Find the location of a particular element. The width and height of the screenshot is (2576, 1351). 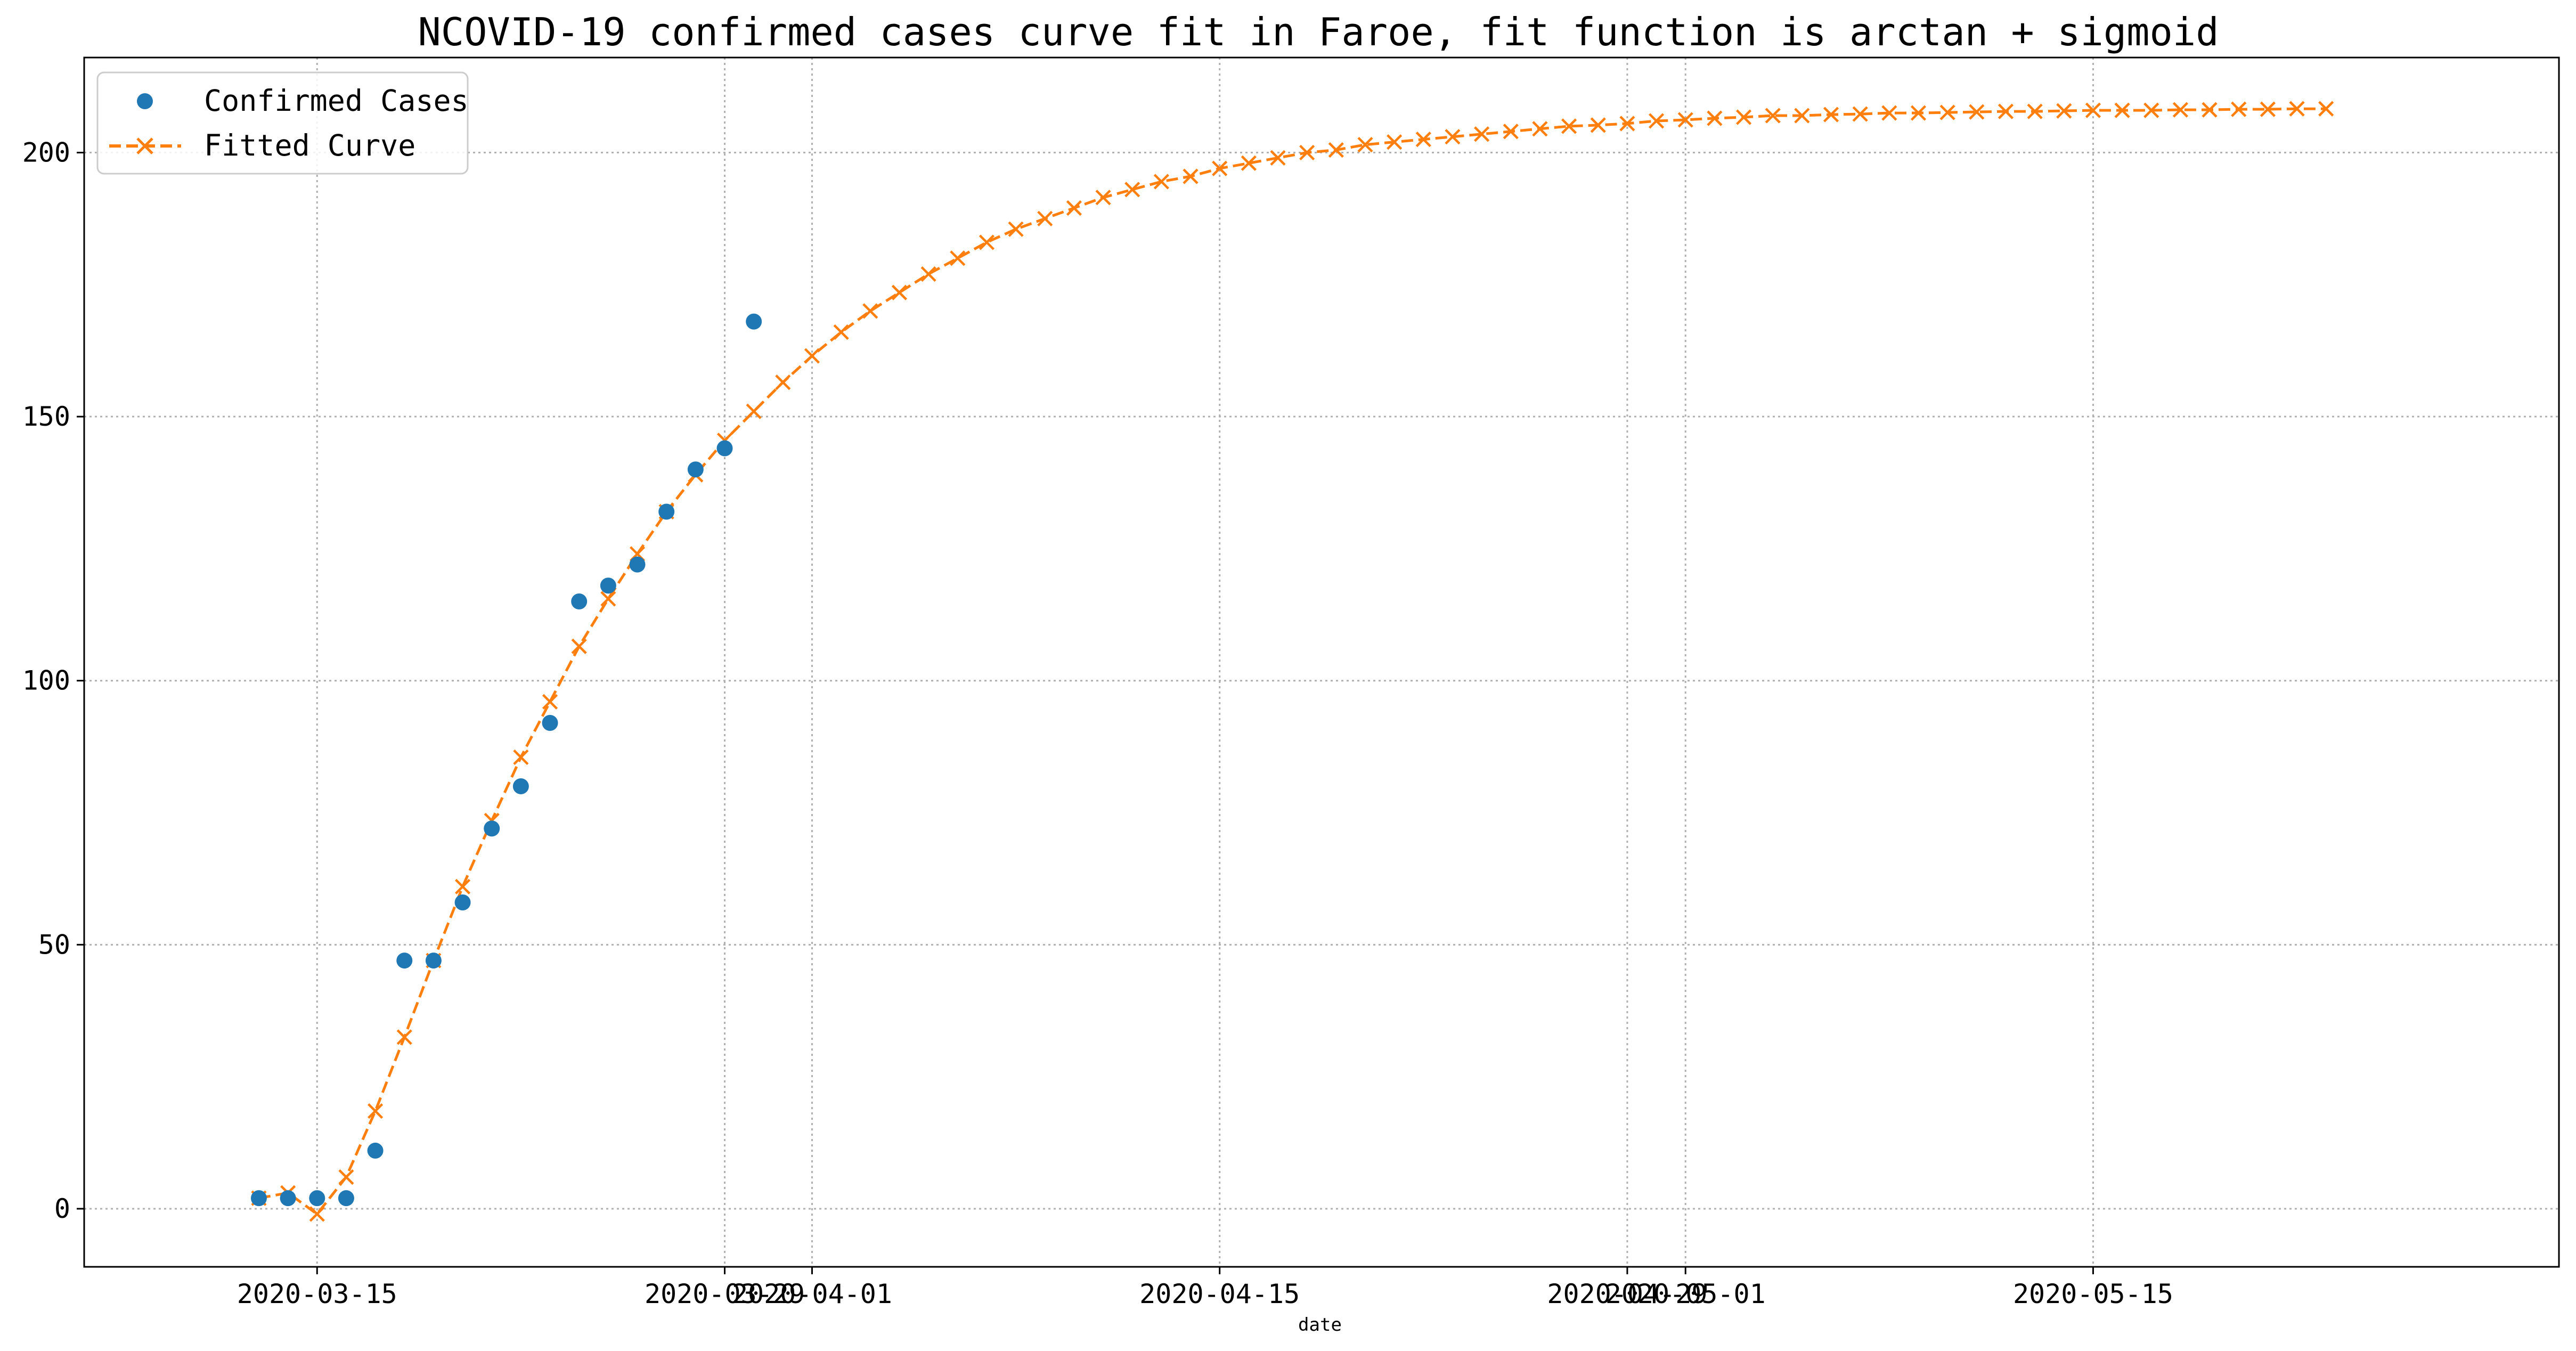

x-tick-label: 2020-04-29 is located at coordinates (1627, 1294).